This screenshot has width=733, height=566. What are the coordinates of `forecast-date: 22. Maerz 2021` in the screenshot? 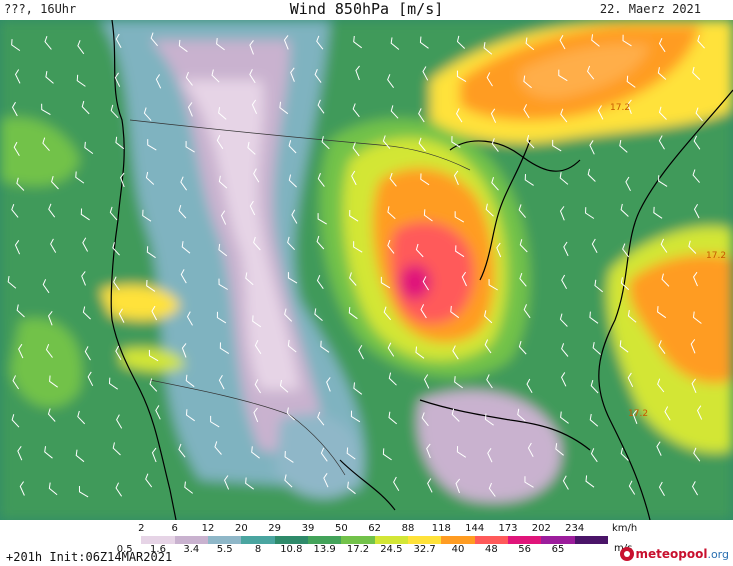 It's located at (650, 9).